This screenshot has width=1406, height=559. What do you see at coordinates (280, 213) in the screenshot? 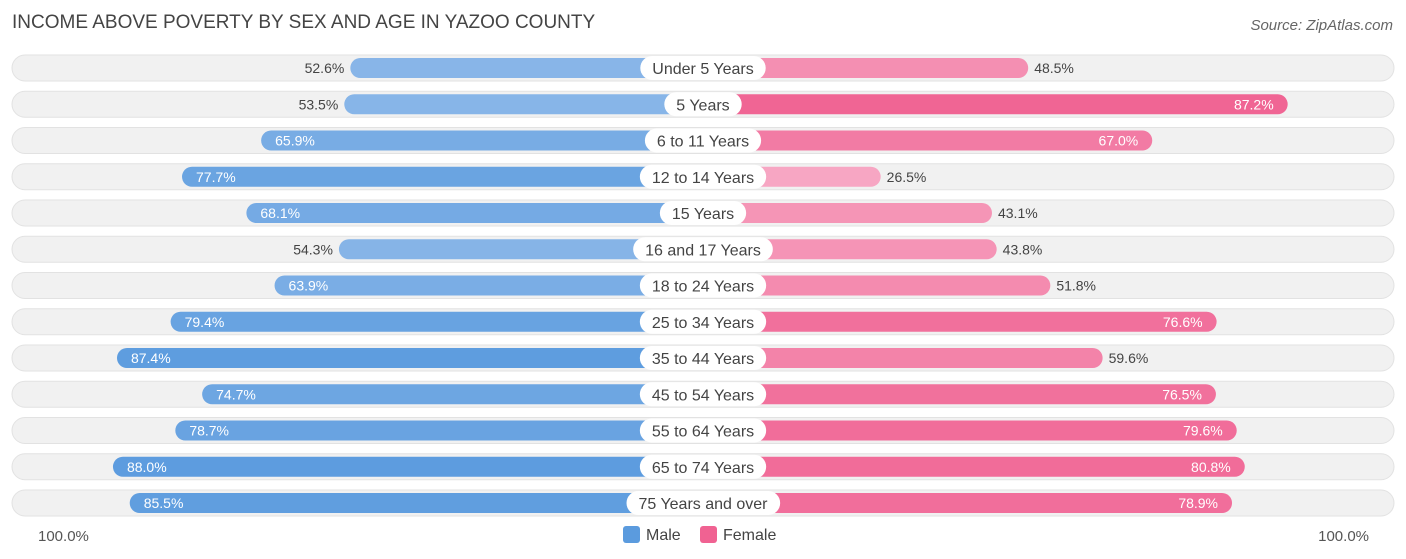
I see `male-value-label: 68.1%` at bounding box center [280, 213].